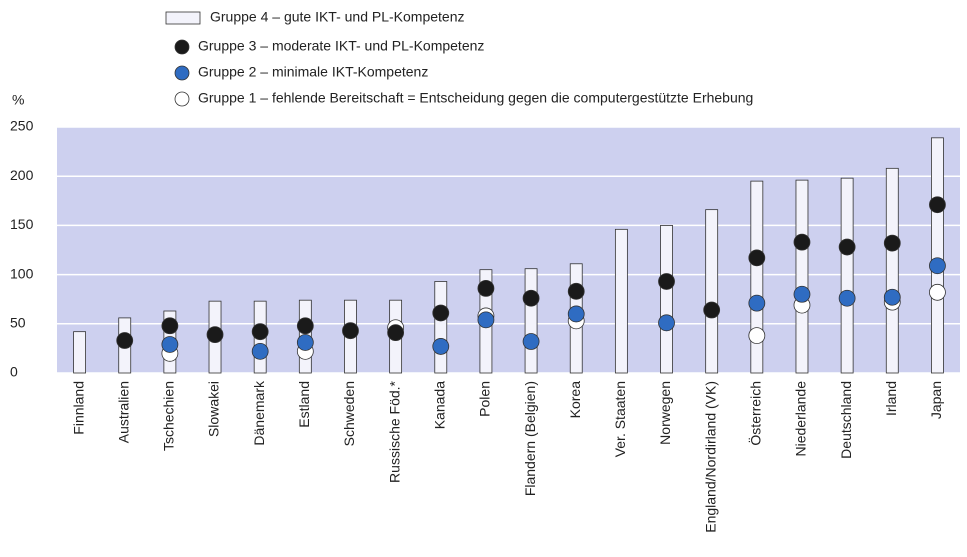 This screenshot has height=557, width=967. What do you see at coordinates (123, 412) in the screenshot?
I see `x-tick-label: Australien` at bounding box center [123, 412].